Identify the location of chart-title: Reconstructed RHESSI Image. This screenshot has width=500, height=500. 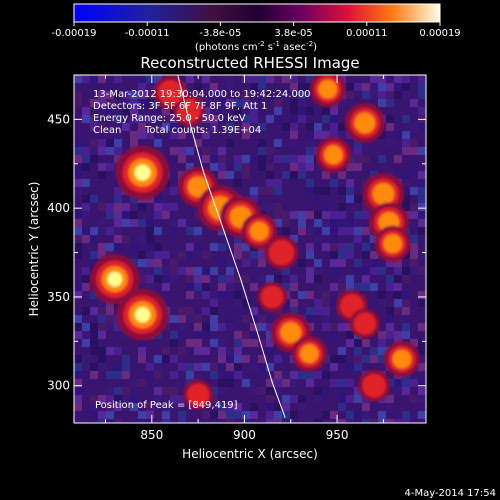
(249, 63).